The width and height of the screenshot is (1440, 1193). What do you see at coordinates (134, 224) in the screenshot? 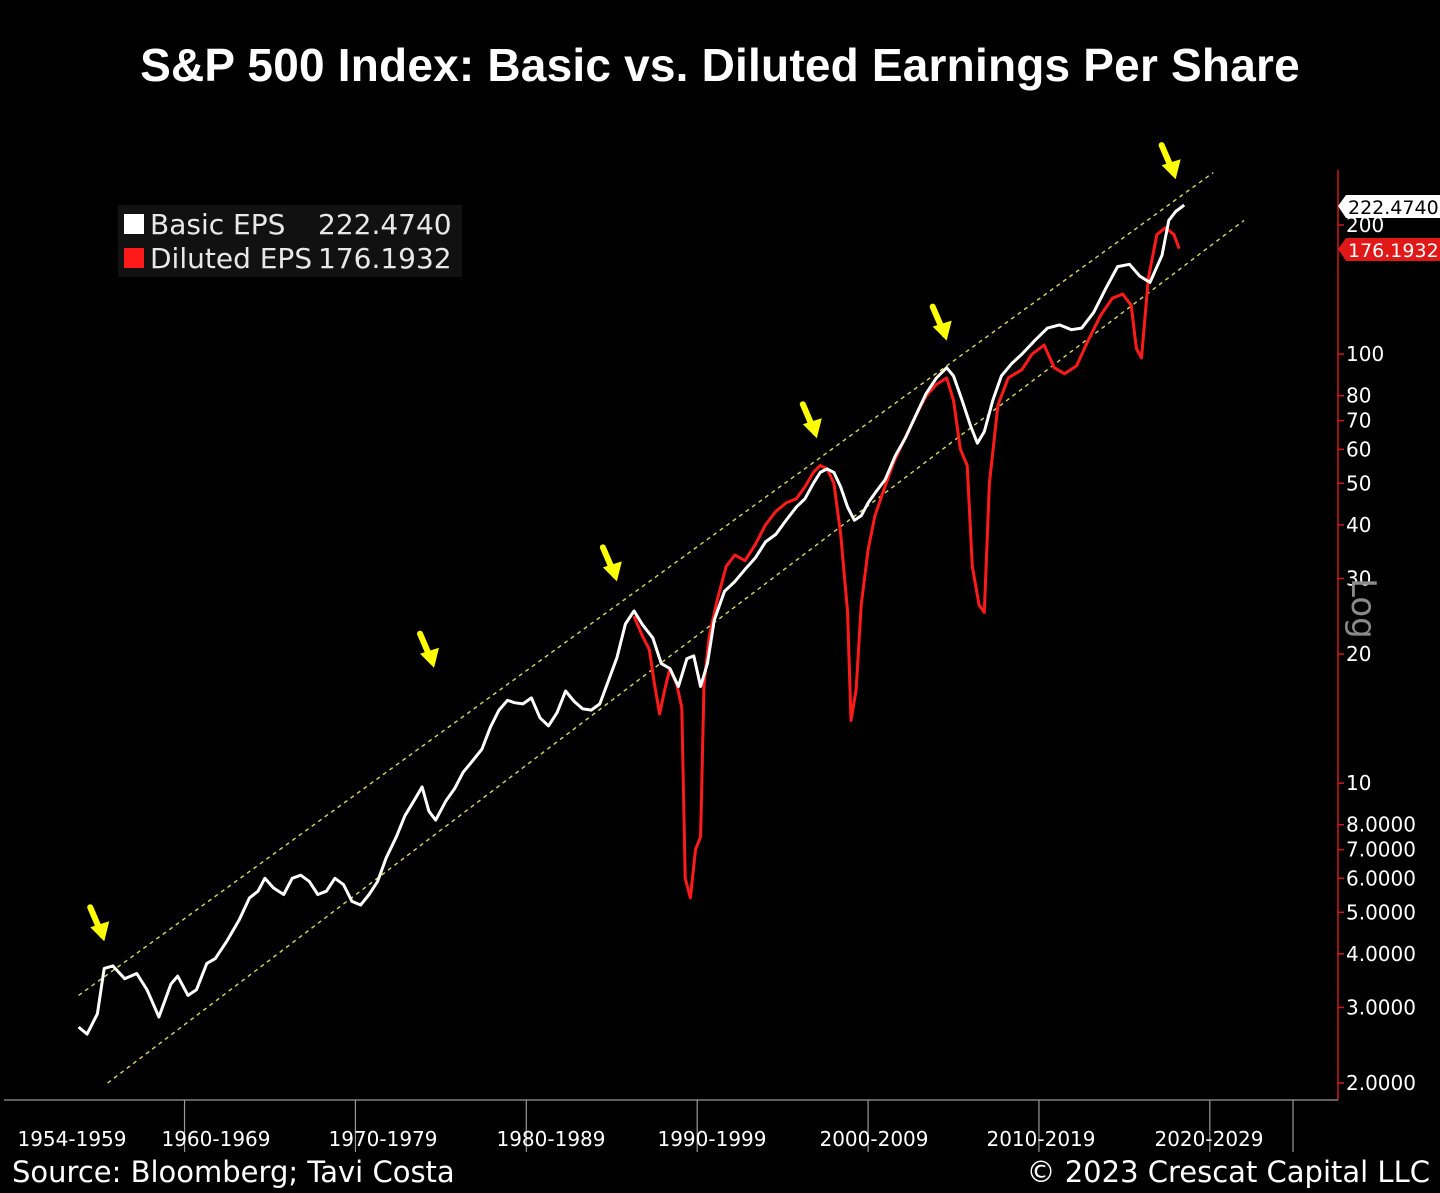
I see `legend-swatch-basic` at bounding box center [134, 224].